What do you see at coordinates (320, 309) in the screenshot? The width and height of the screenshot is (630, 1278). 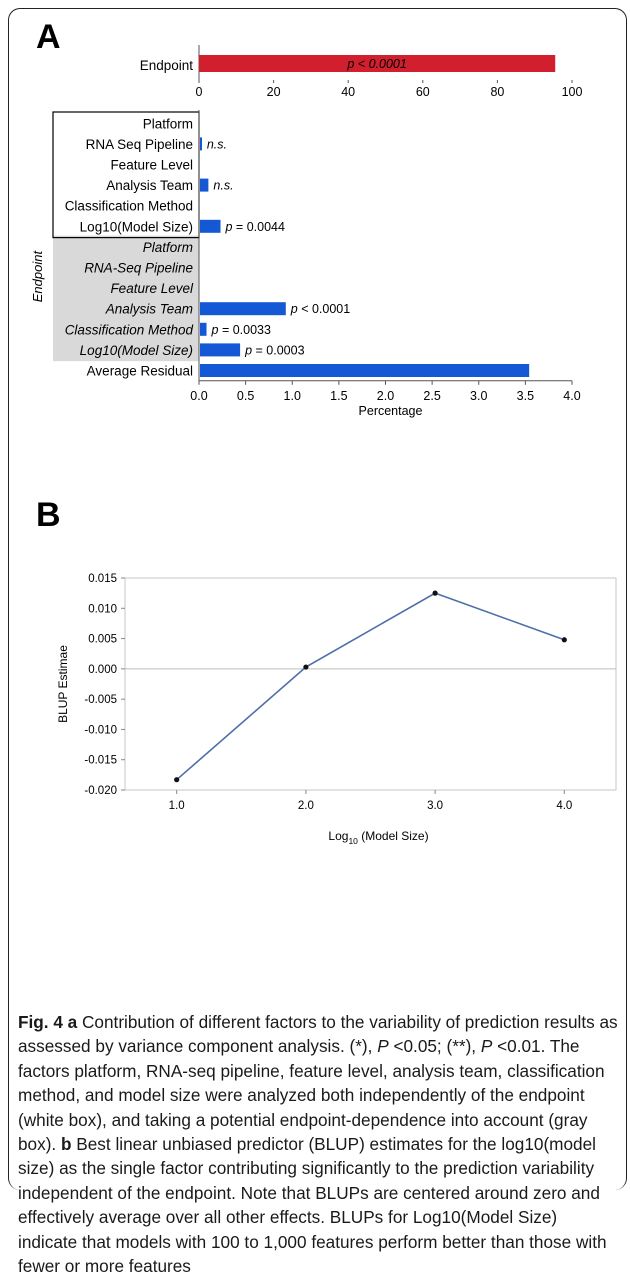 I see `bar-annotation: p < 0.0001` at bounding box center [320, 309].